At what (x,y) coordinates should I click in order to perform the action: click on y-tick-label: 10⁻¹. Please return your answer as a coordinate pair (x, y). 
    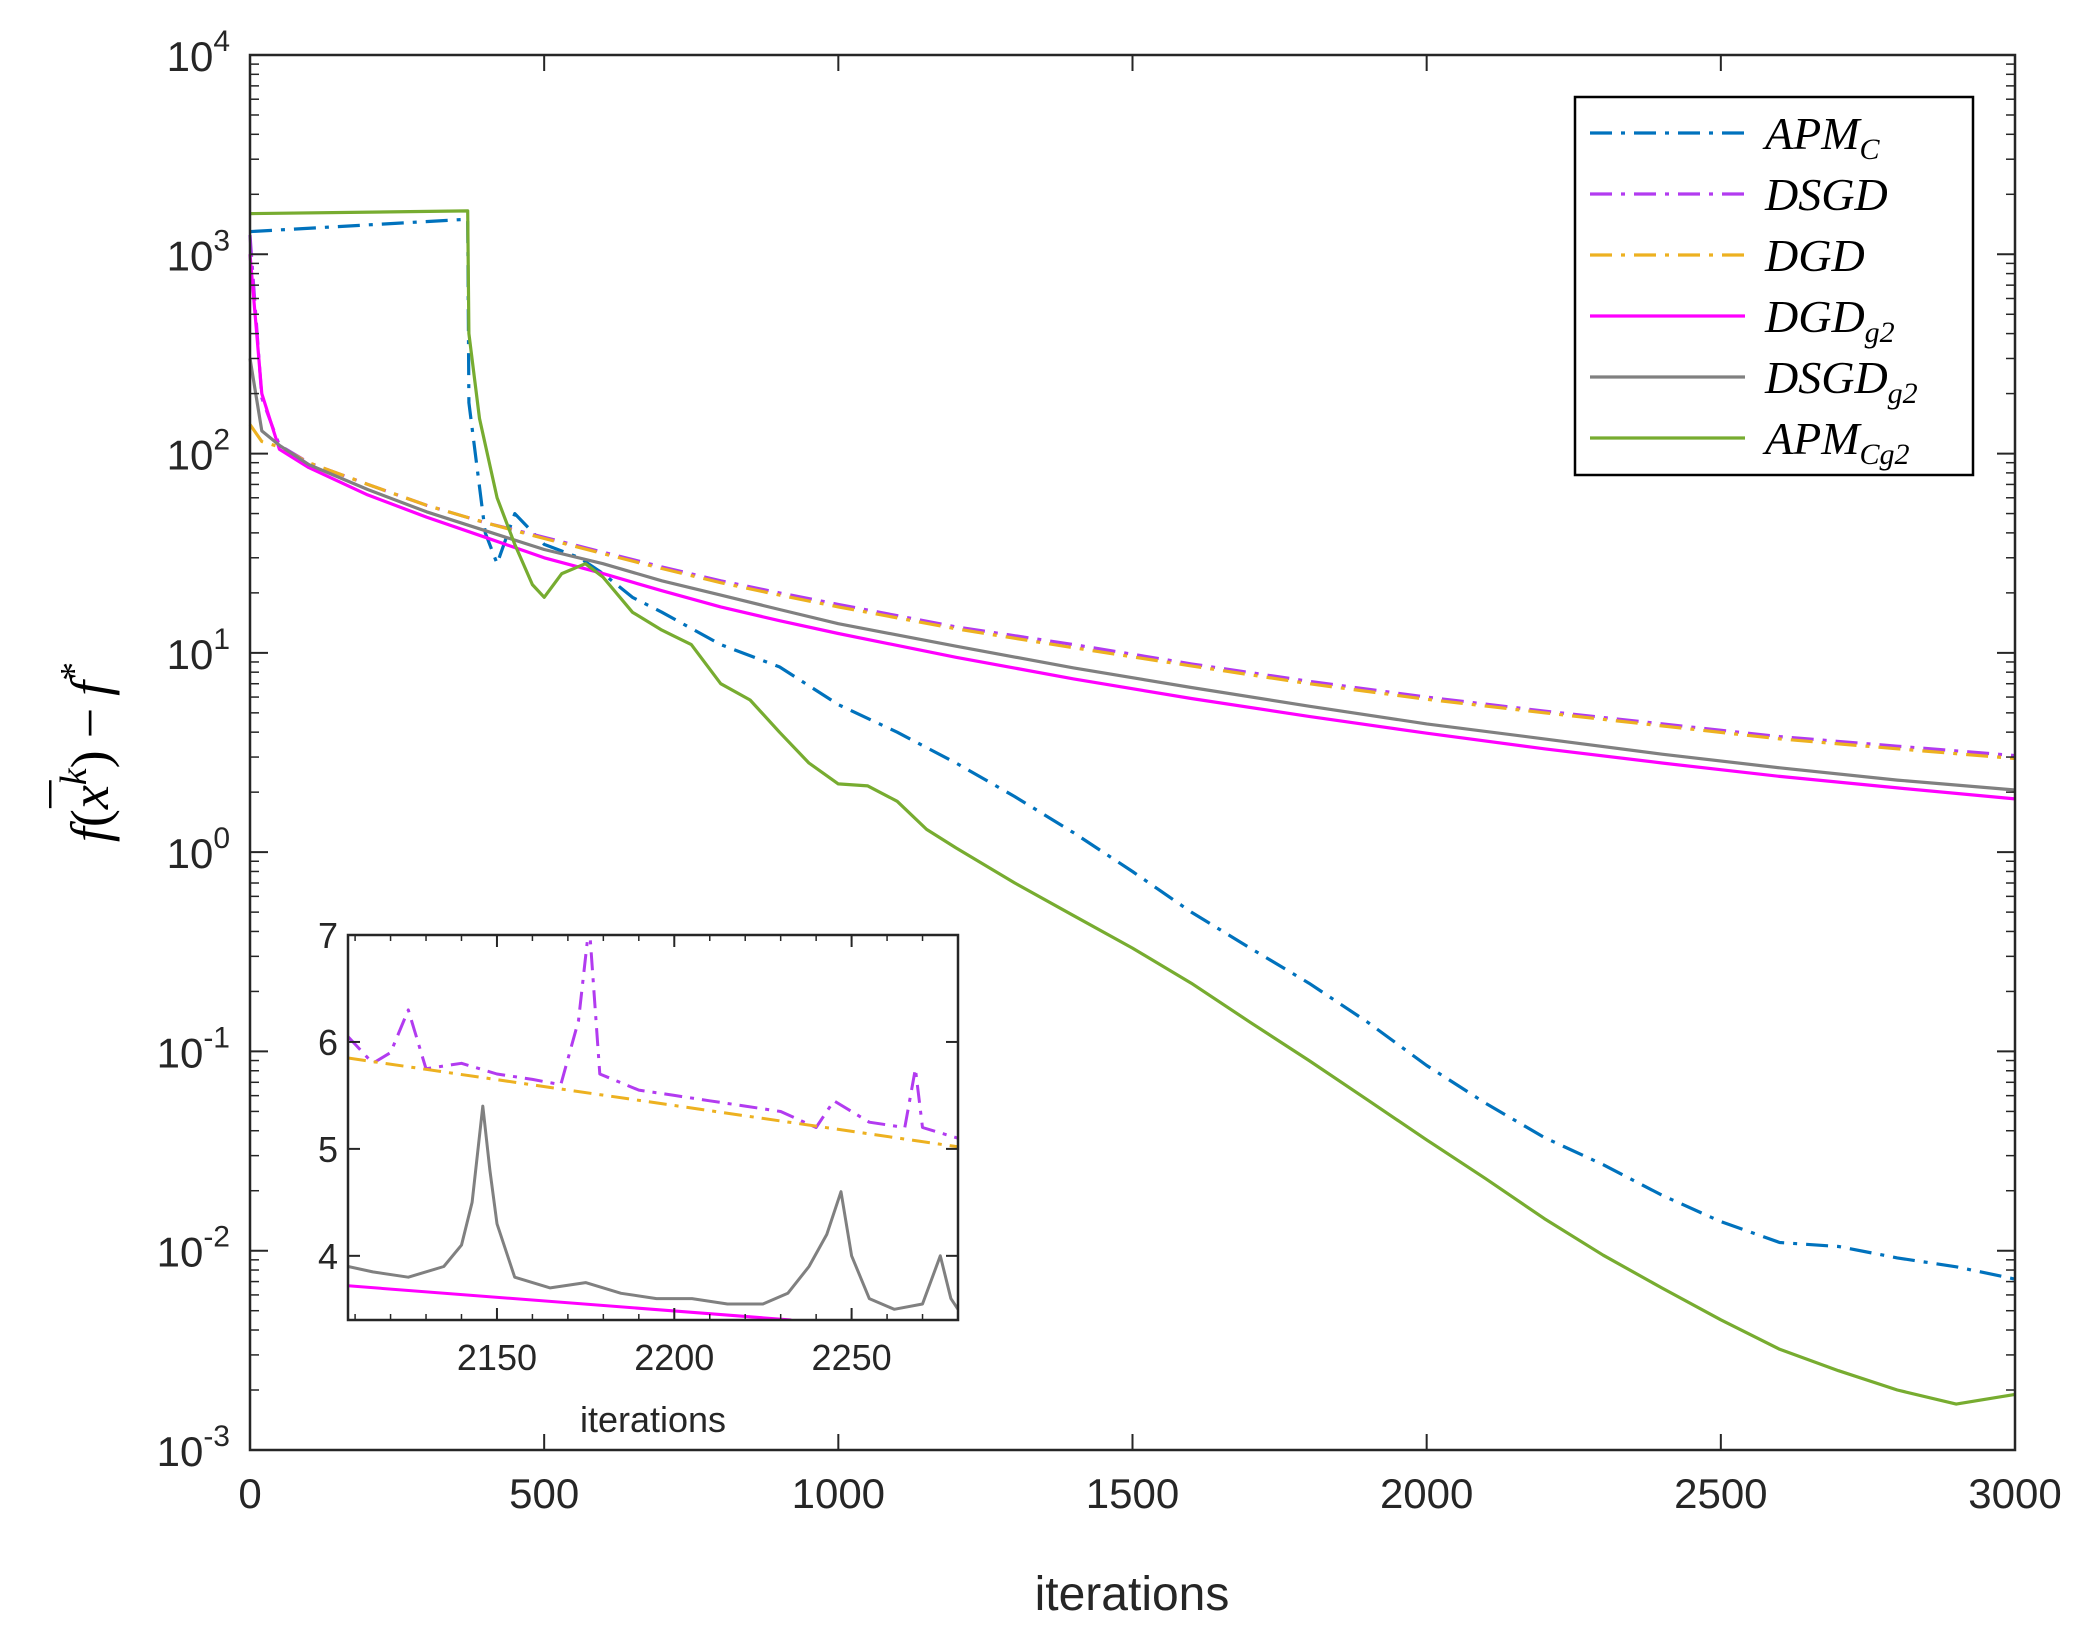
    Looking at the image, I should click on (193, 1048).